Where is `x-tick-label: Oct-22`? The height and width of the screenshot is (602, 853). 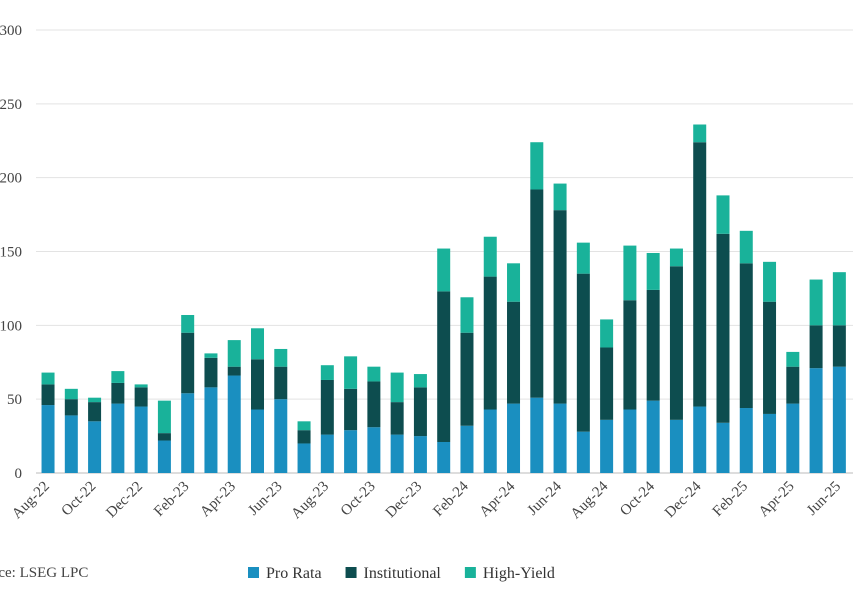
x-tick-label: Oct-22 is located at coordinates (79, 499).